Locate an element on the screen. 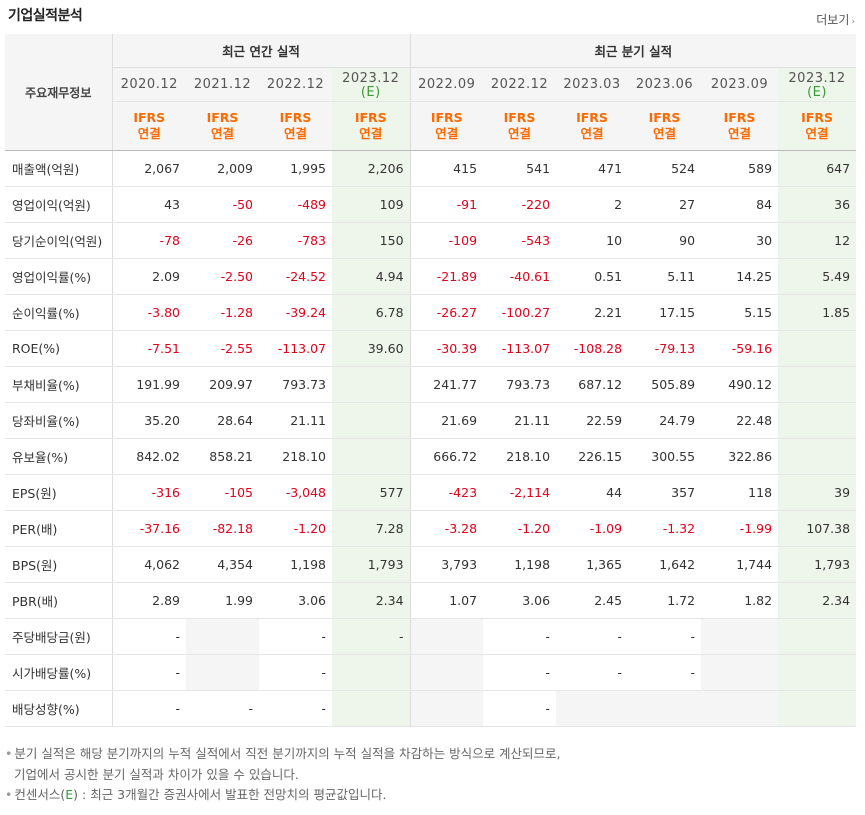 The image size is (865, 815). row-header-label: 주요재무정보 is located at coordinates (59, 92).